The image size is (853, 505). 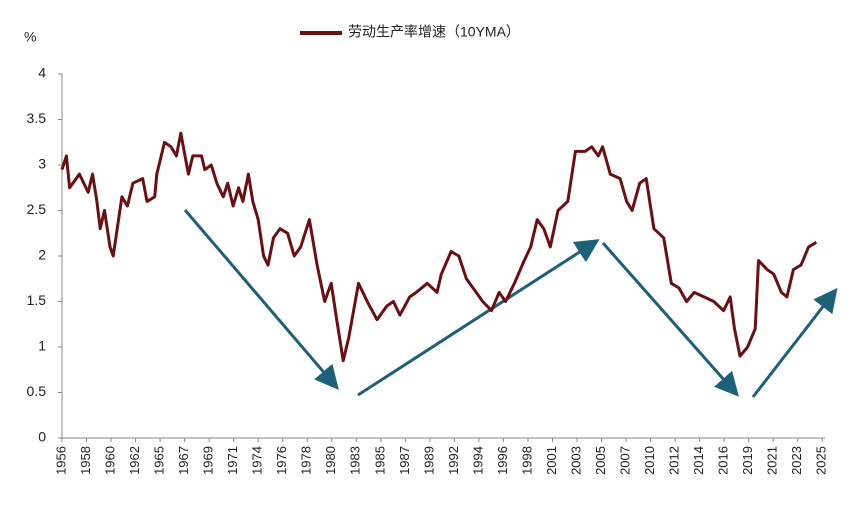 What do you see at coordinates (723, 460) in the screenshot?
I see `x-tick-label: 2016` at bounding box center [723, 460].